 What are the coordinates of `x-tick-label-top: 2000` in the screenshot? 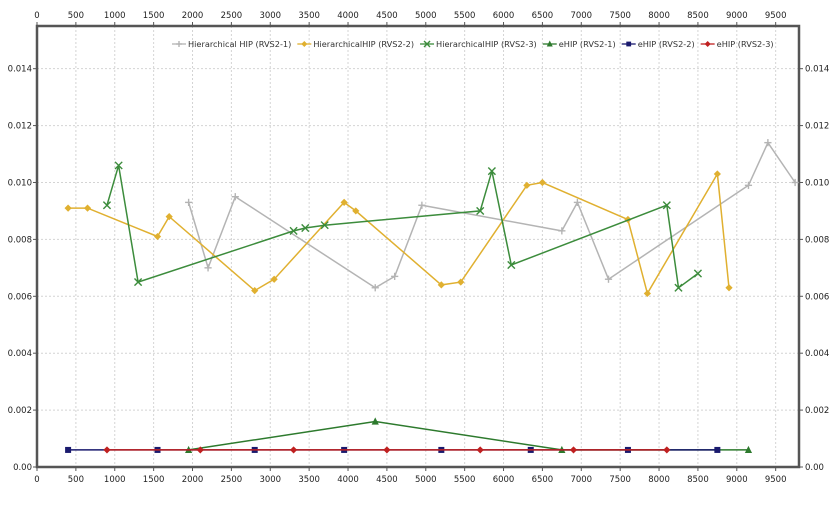 It's located at (193, 16).